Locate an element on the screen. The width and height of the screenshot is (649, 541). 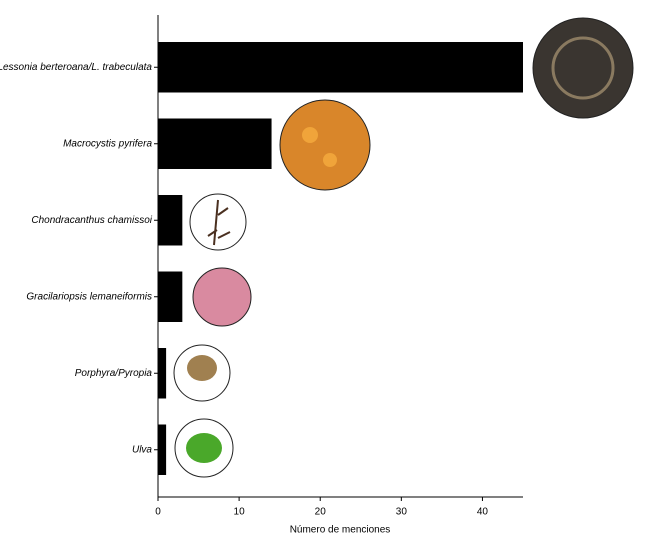
porphyra-photo-detail is located at coordinates (202, 368).